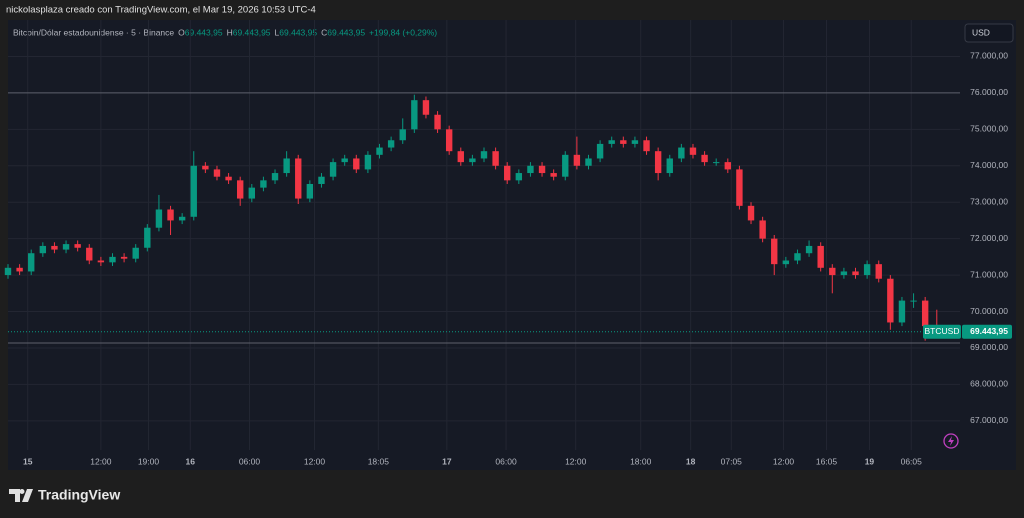 The width and height of the screenshot is (1024, 518). What do you see at coordinates (989, 347) in the screenshot?
I see `y-tick-label: 69.000,00` at bounding box center [989, 347].